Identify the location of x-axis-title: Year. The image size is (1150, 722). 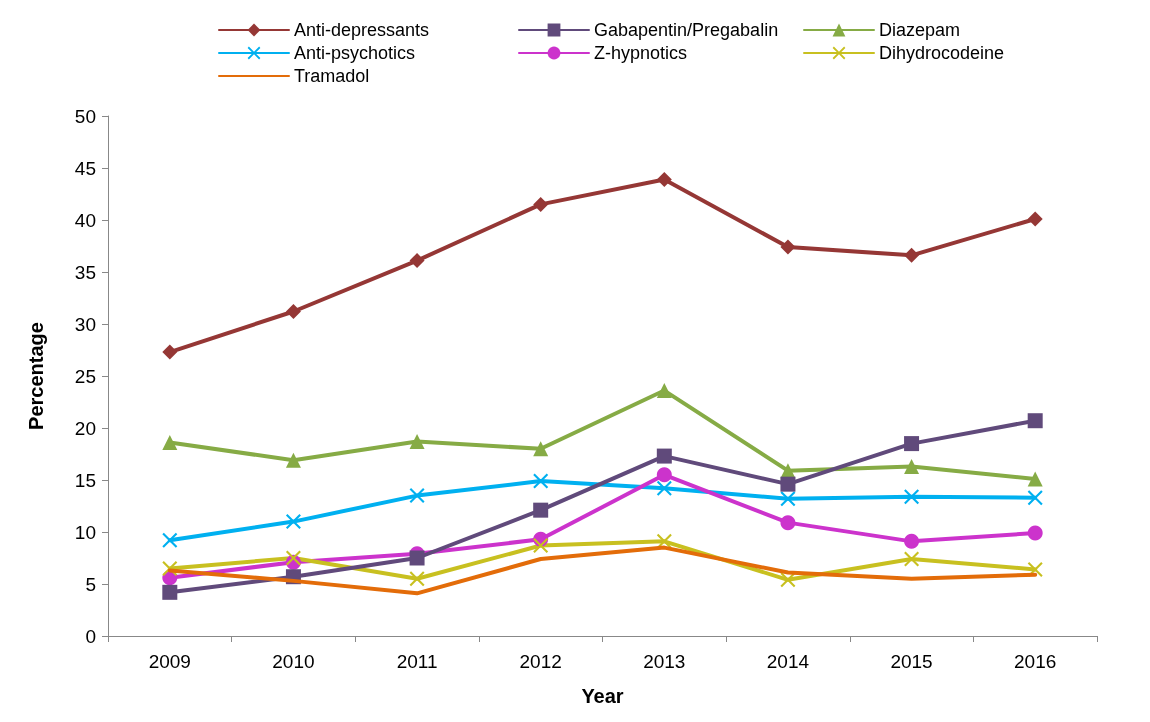
(602, 696).